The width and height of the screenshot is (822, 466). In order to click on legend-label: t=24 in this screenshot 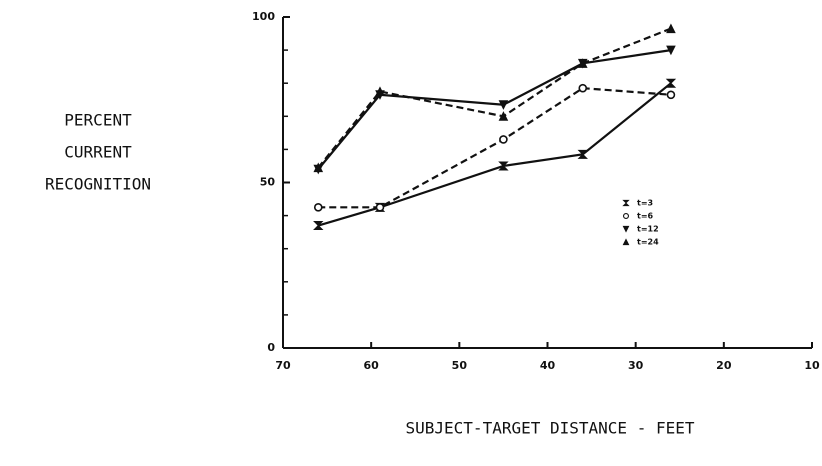, I will do `click(648, 242)`.